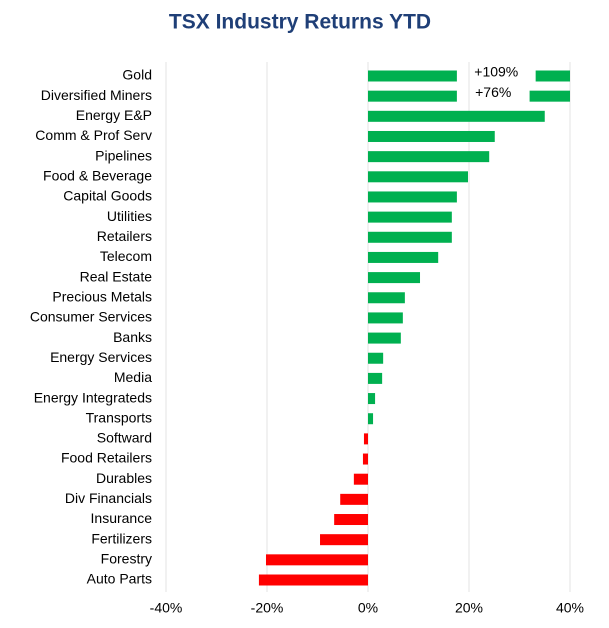 Image resolution: width=609 pixels, height=628 pixels. Describe the element at coordinates (133, 377) in the screenshot. I see `y-tick-label: Media` at that location.